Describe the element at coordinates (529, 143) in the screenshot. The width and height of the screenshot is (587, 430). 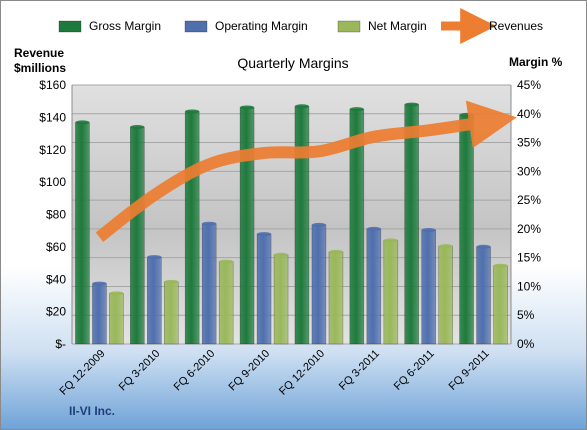
I see `right-tick-label: 35%` at that location.